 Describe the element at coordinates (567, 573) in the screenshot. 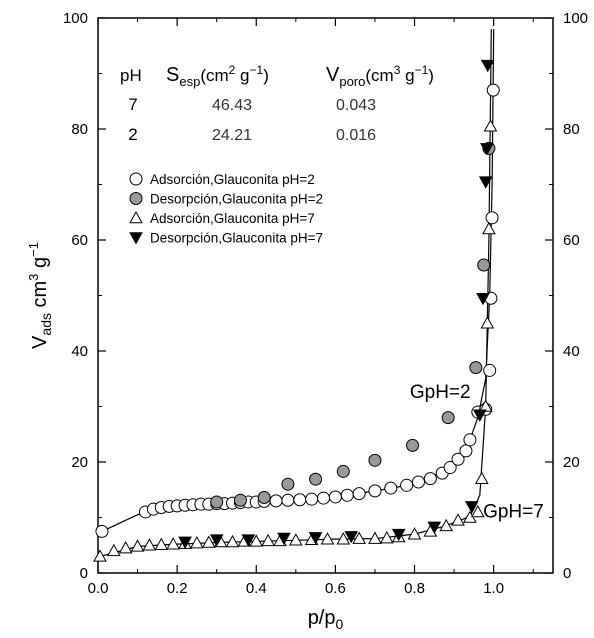

I see `right-y-tick-label: 0` at that location.